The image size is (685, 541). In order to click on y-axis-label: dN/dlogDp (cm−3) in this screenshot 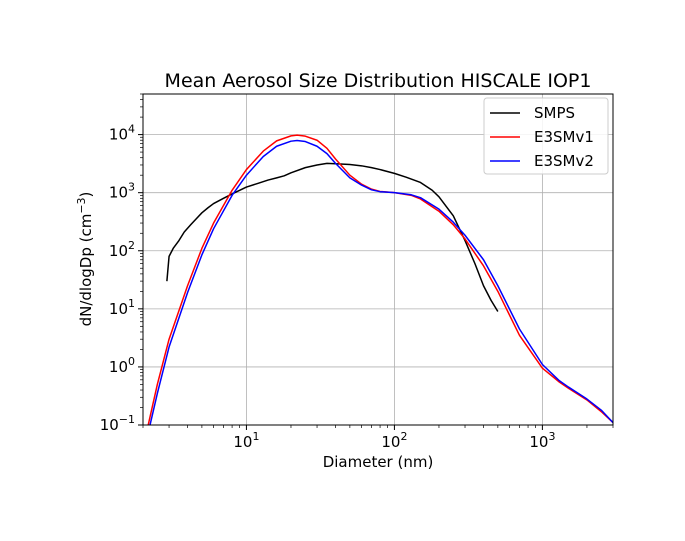, I will do `click(85, 259)`.